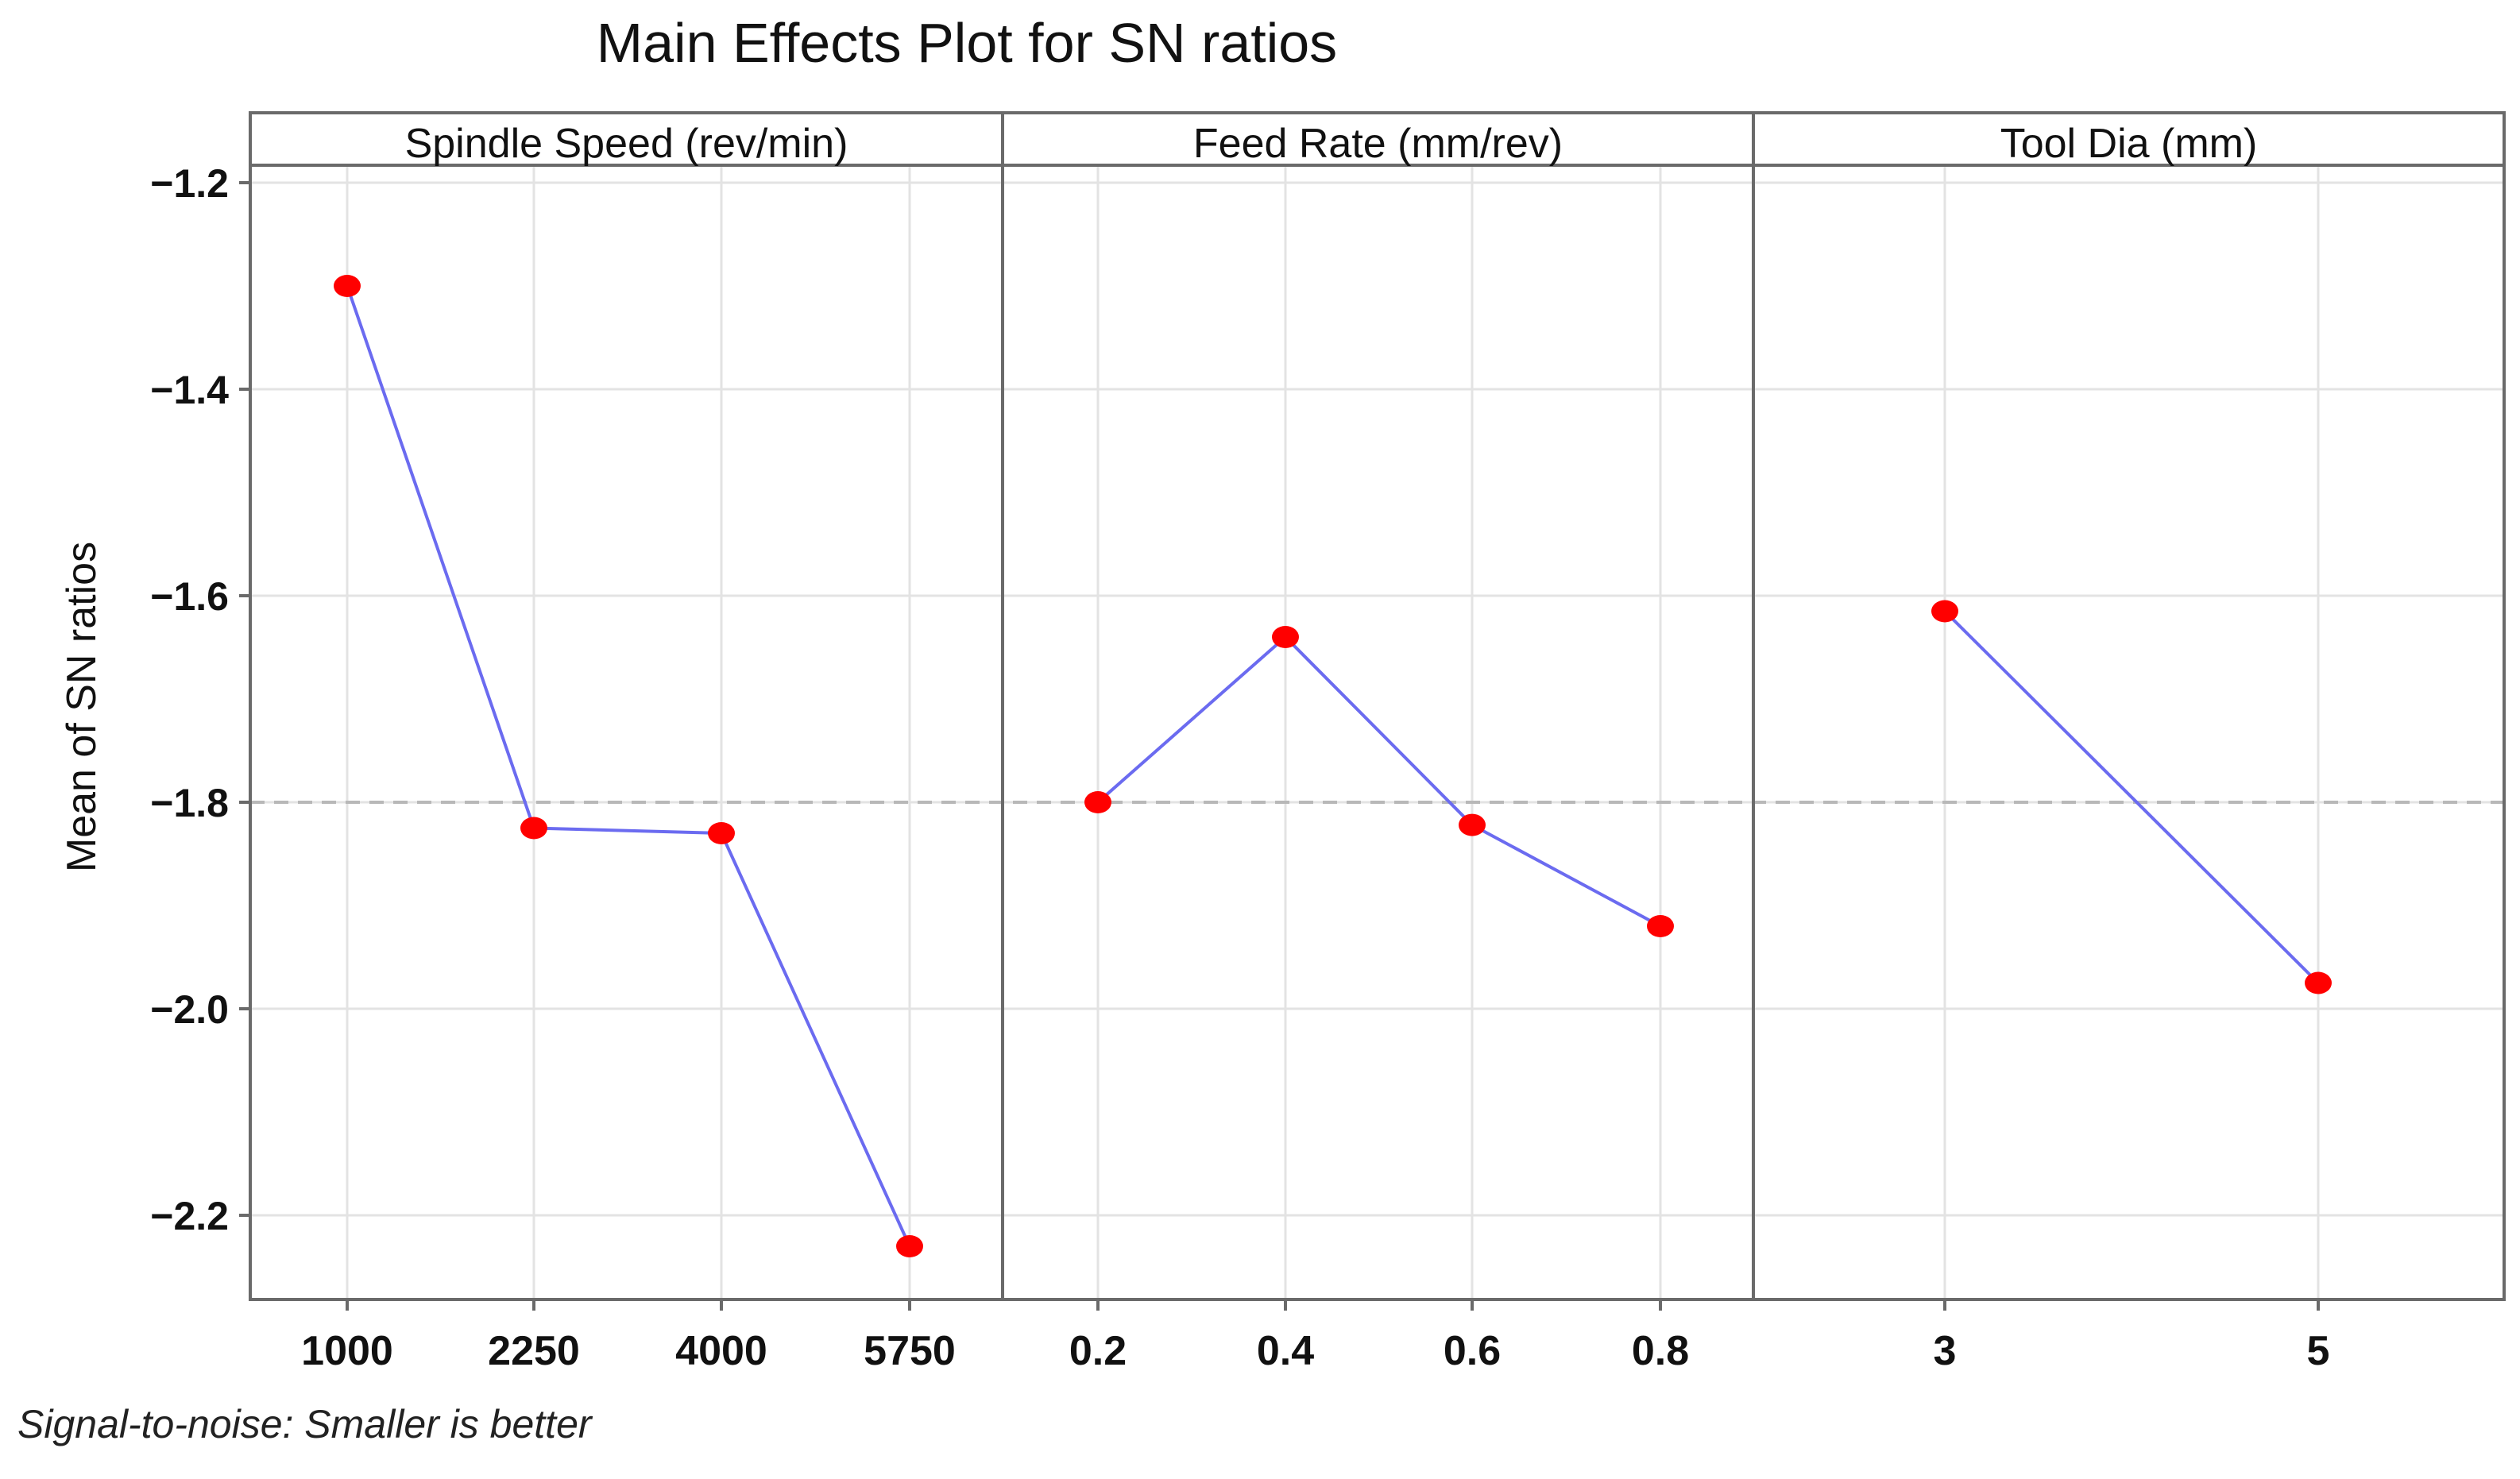  What do you see at coordinates (347, 1351) in the screenshot?
I see `x-tick-label: 1000` at bounding box center [347, 1351].